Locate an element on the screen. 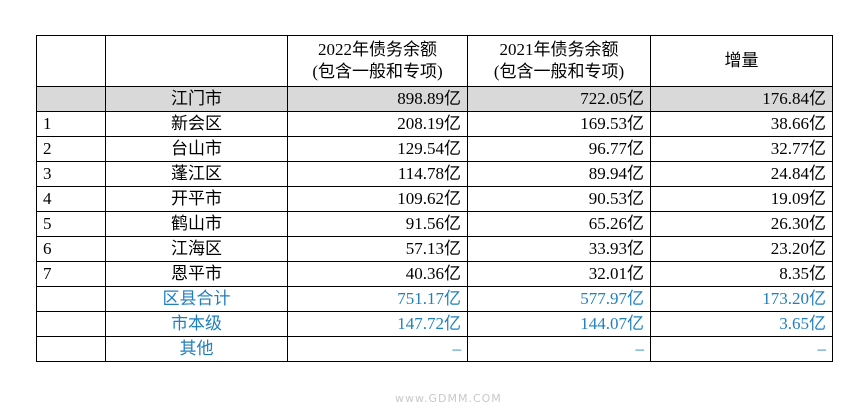 The width and height of the screenshot is (854, 410). cell: 751.17亿 is located at coordinates (377, 299).